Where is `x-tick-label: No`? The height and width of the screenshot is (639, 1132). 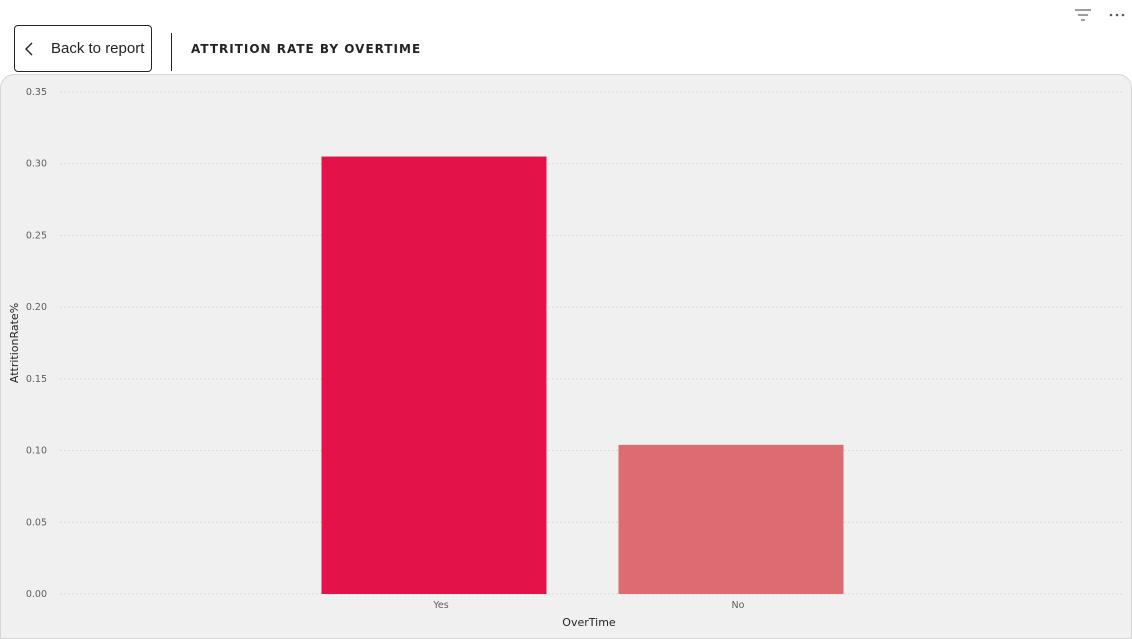
x-tick-label: No is located at coordinates (738, 605).